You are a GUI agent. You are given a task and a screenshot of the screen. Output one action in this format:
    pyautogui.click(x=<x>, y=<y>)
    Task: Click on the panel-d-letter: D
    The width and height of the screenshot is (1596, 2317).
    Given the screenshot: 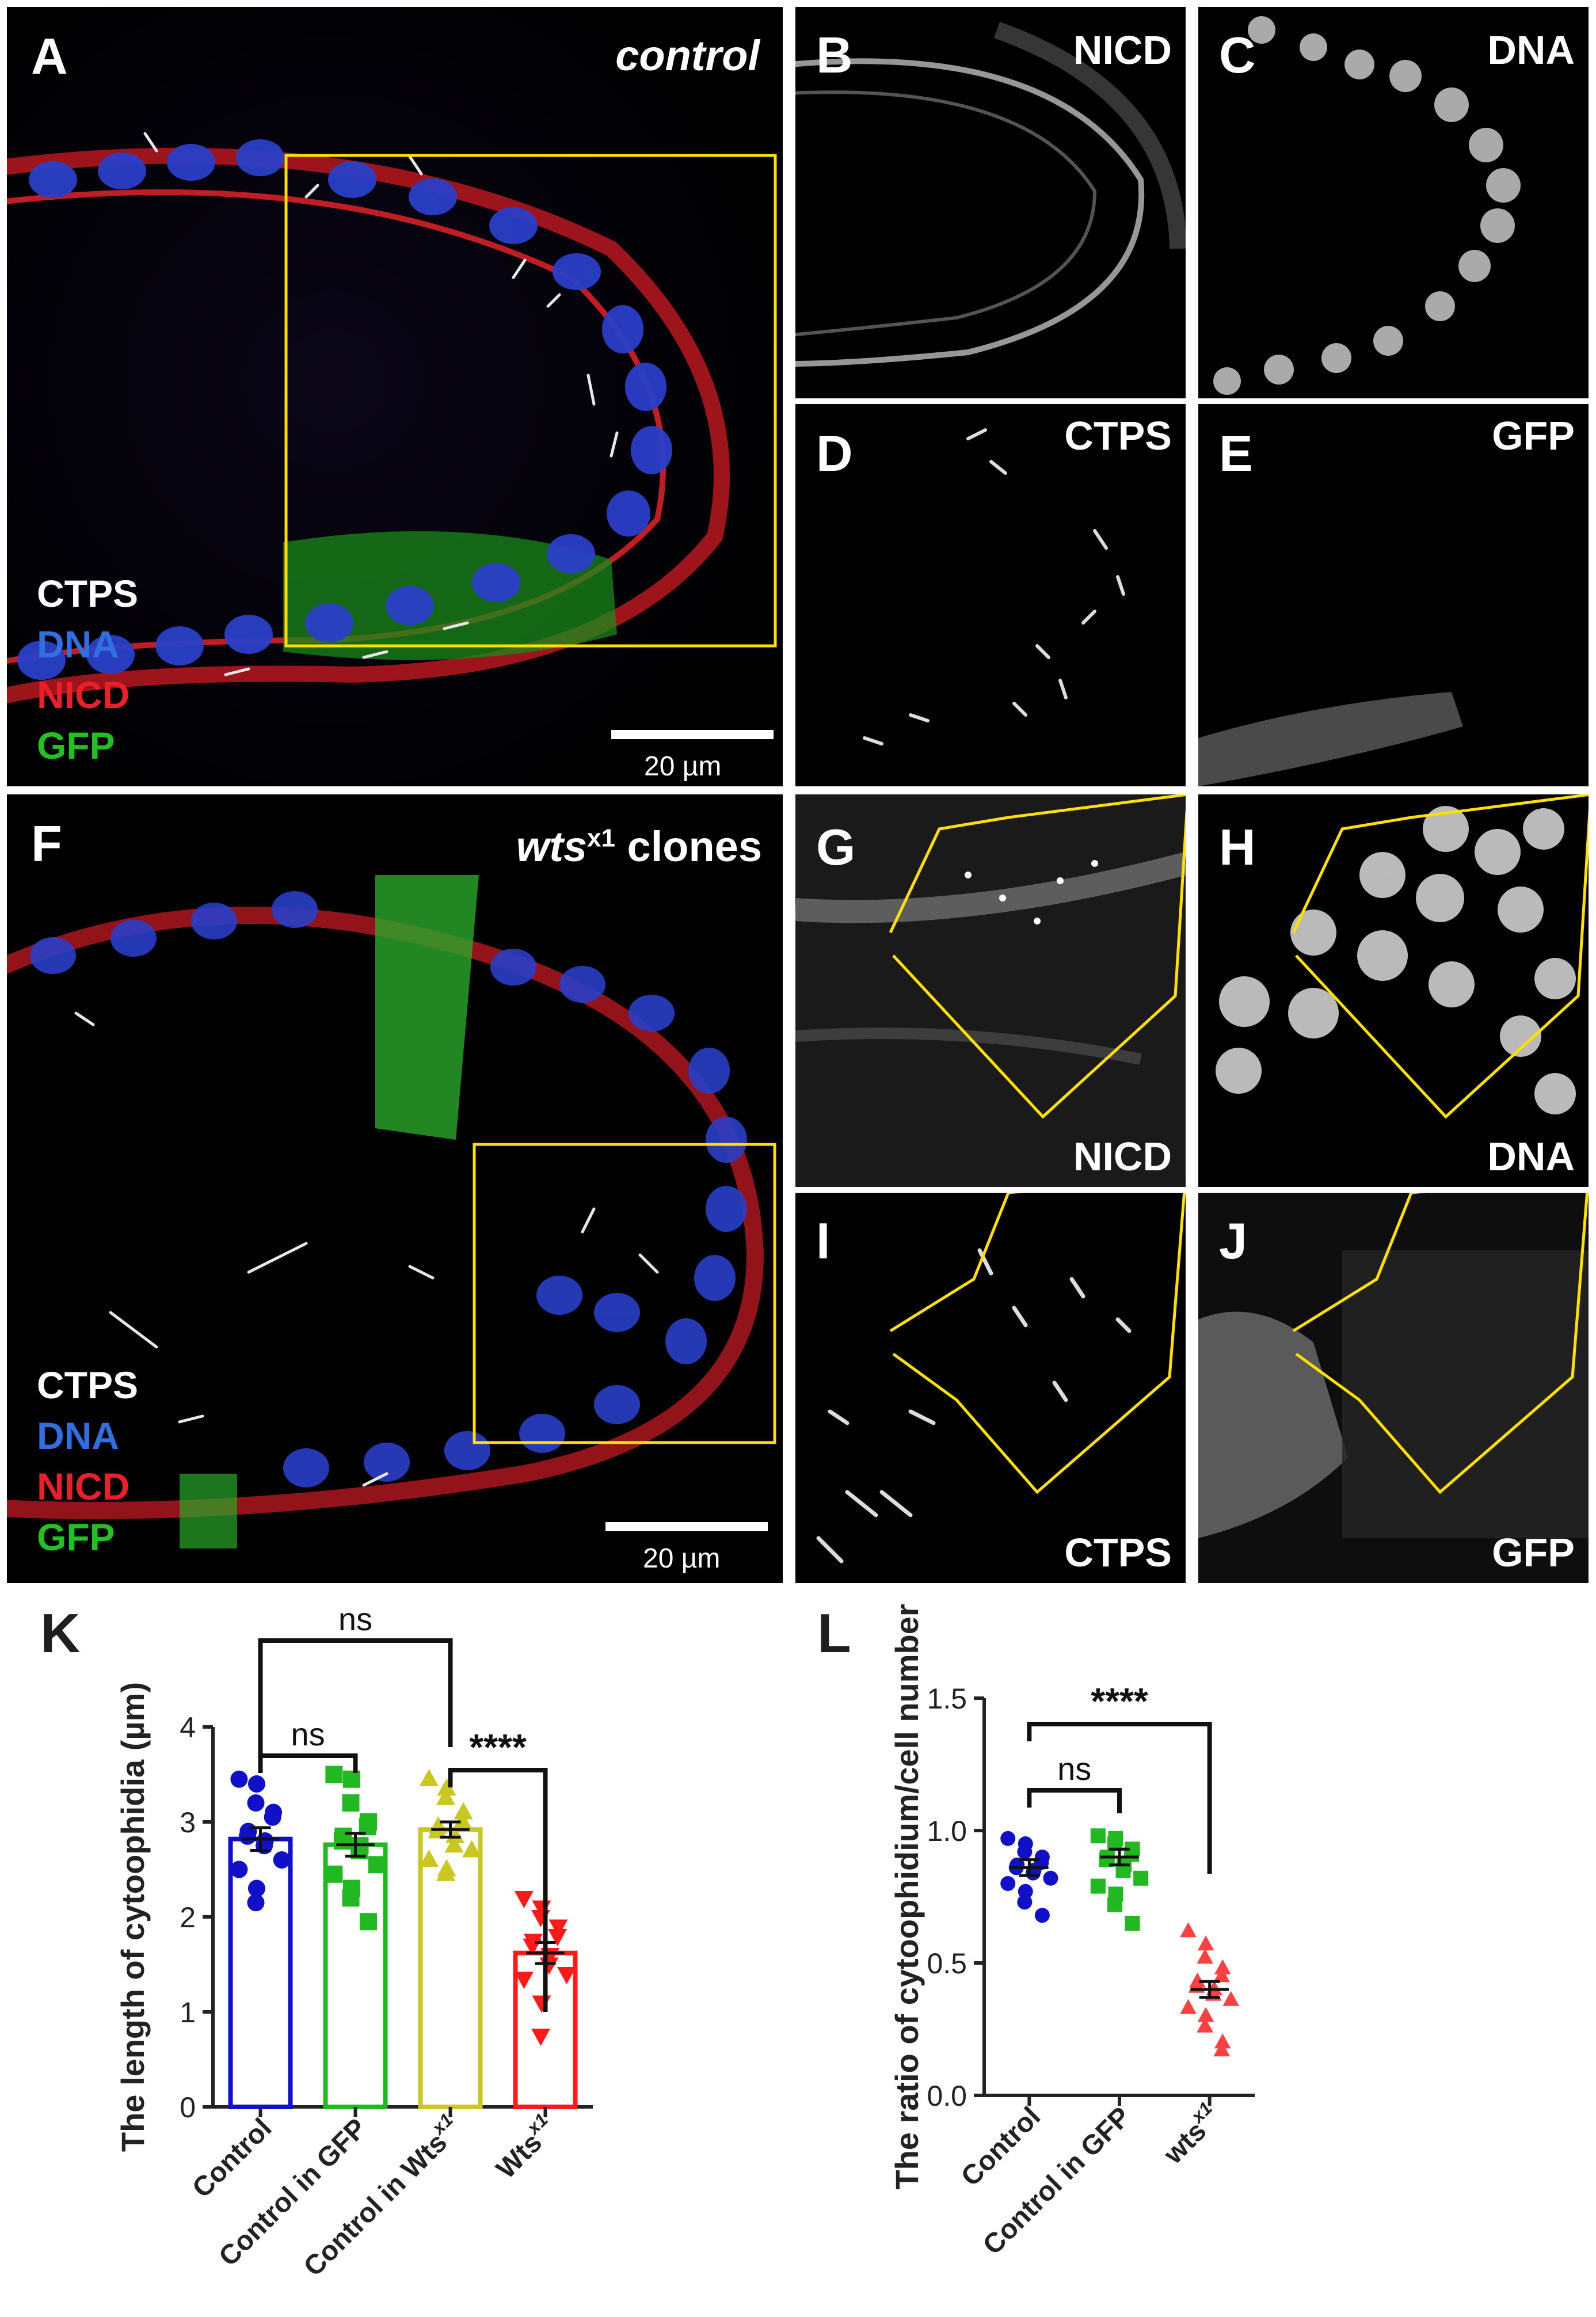 What is the action you would take?
    pyautogui.click(x=834, y=453)
    